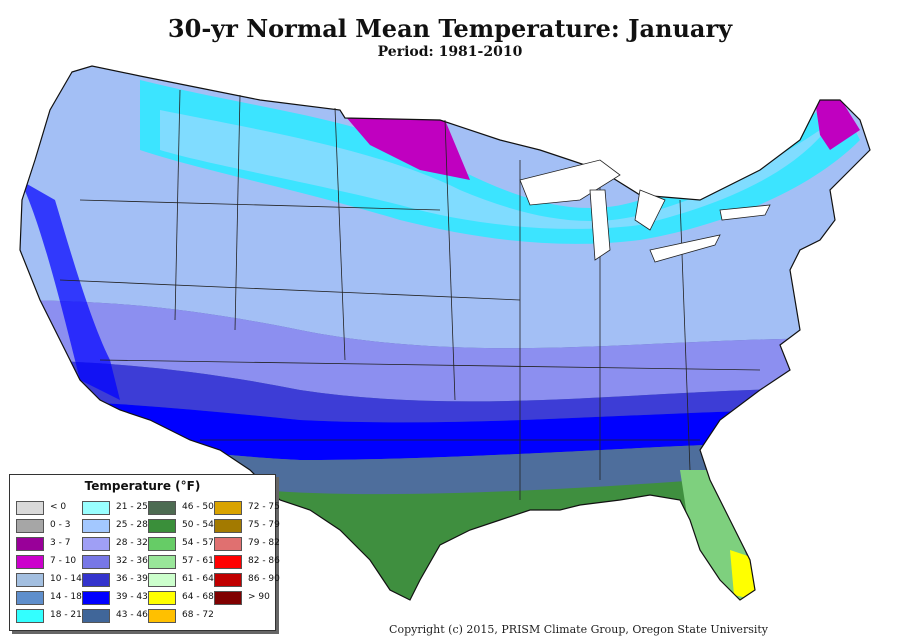 Image resolution: width=900 pixels, height=639 pixels. I want to click on lake-erie, so click(685, 248).